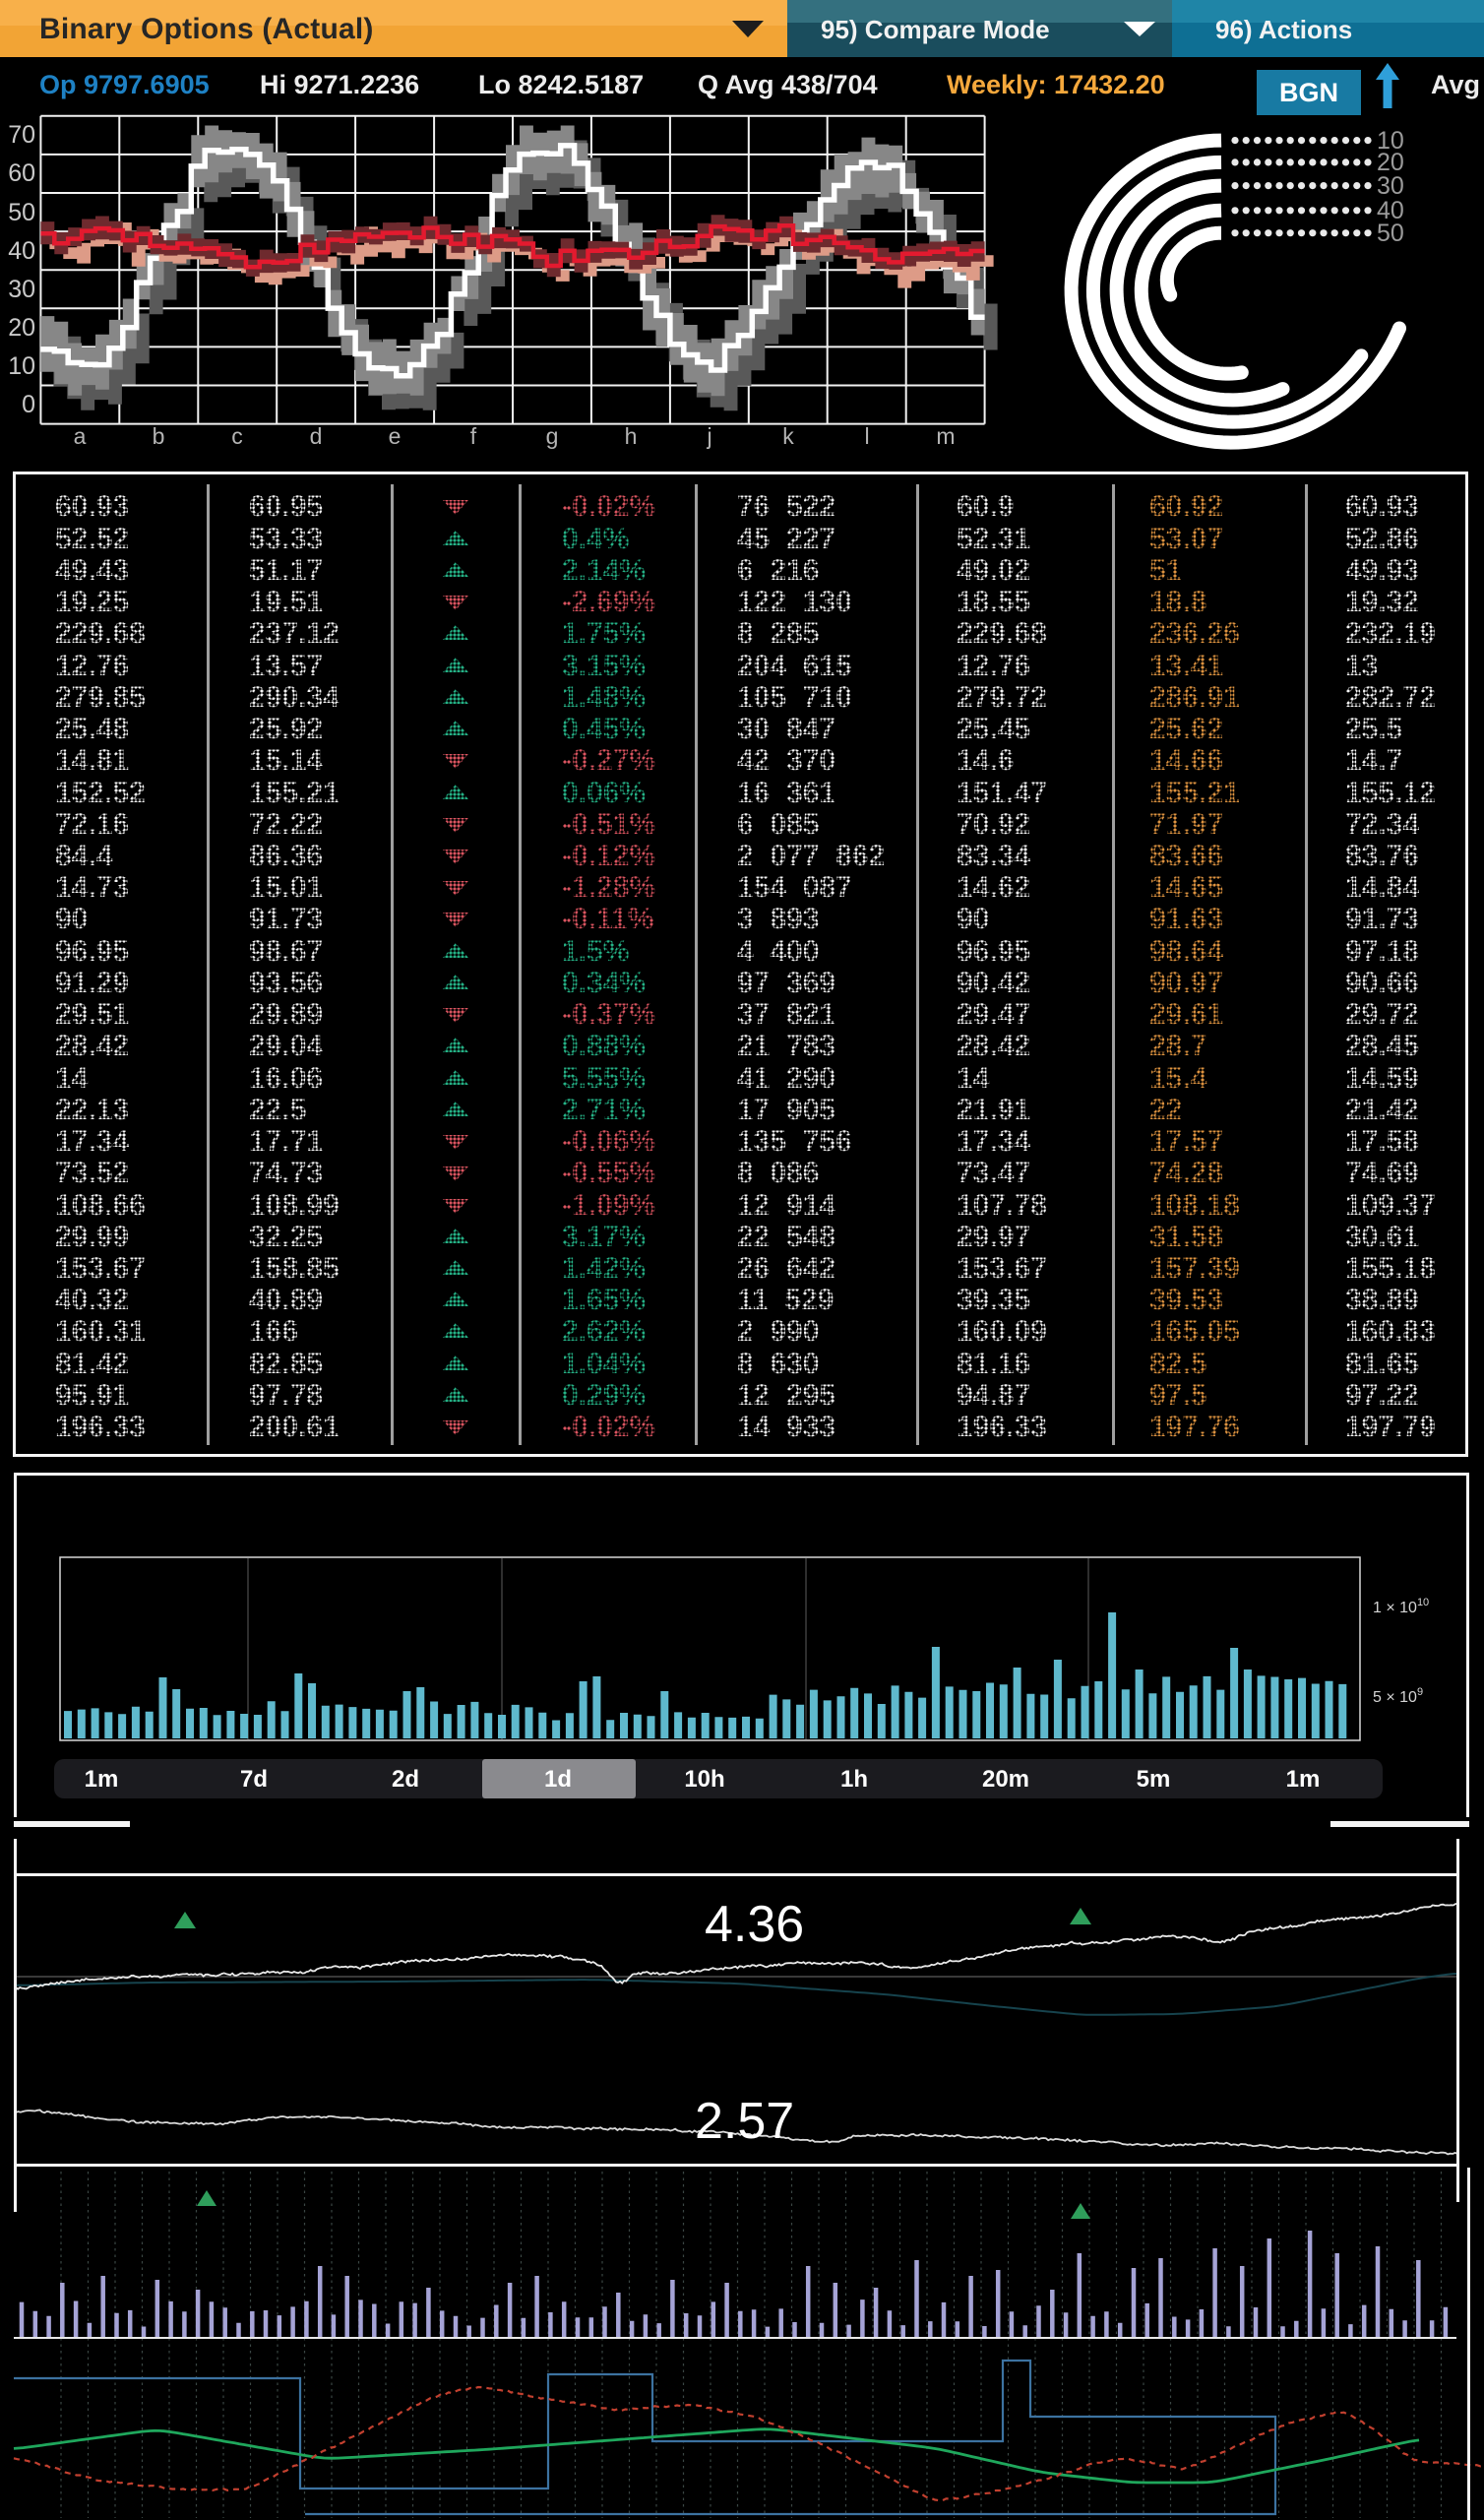  What do you see at coordinates (1401, 1606) in the screenshot?
I see `svg-text: 1 × 10¹⁰` at bounding box center [1401, 1606].